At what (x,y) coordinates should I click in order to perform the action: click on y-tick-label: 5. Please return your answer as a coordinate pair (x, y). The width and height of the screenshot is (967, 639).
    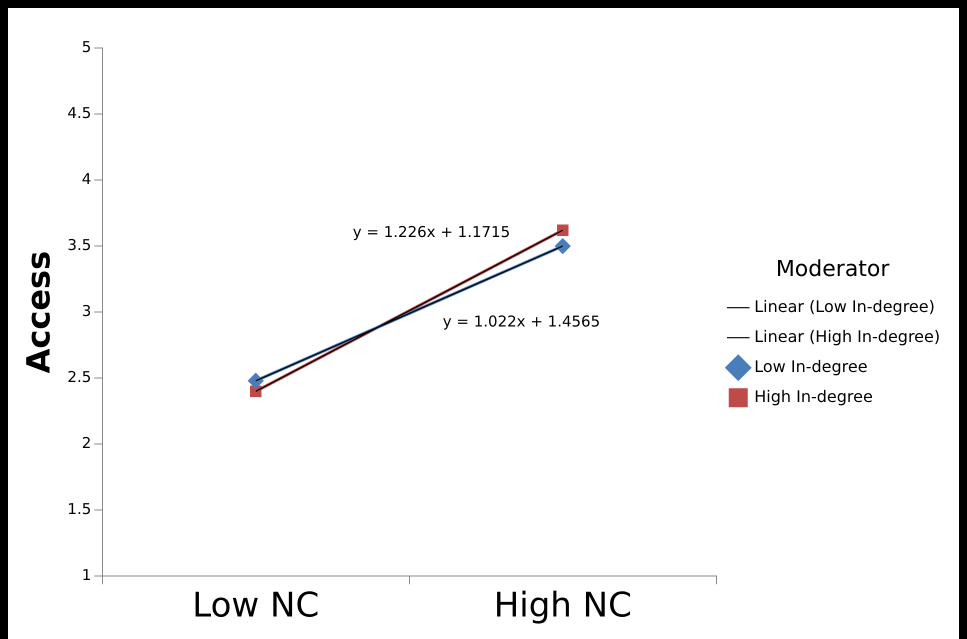
    Looking at the image, I should click on (87, 47).